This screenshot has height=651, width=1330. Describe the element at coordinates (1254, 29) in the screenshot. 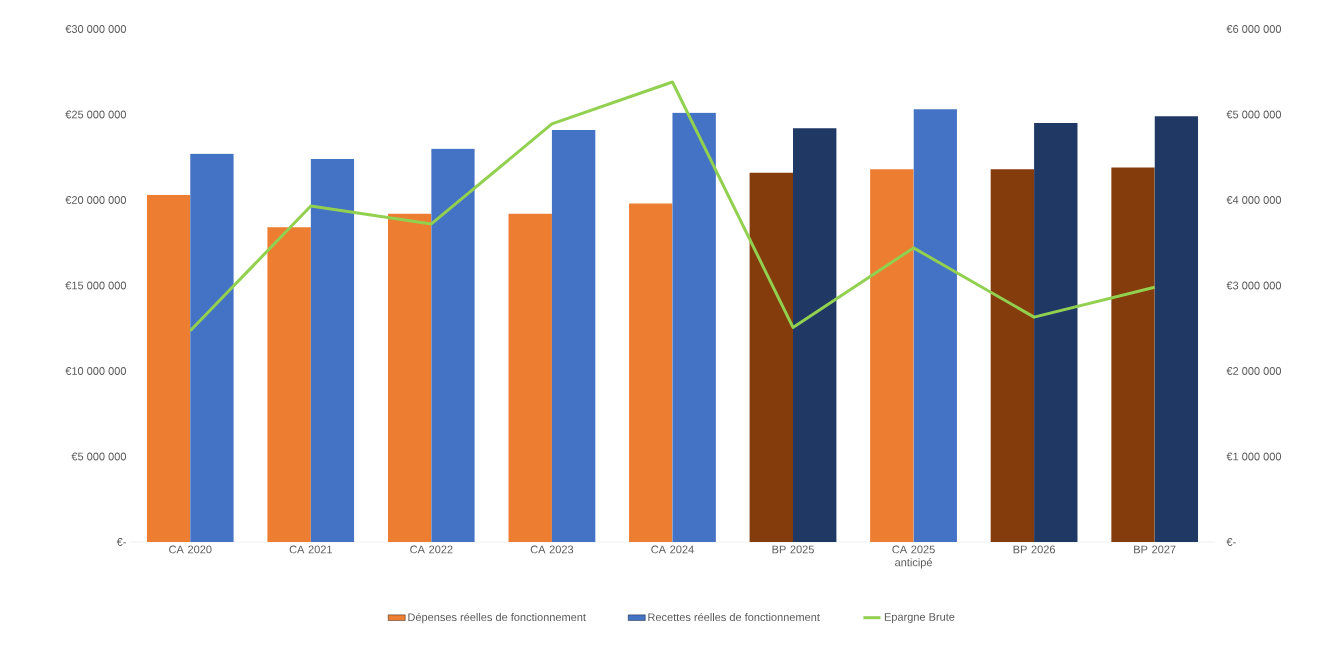

I see `y2-tick-label: €6 000 000` at that location.